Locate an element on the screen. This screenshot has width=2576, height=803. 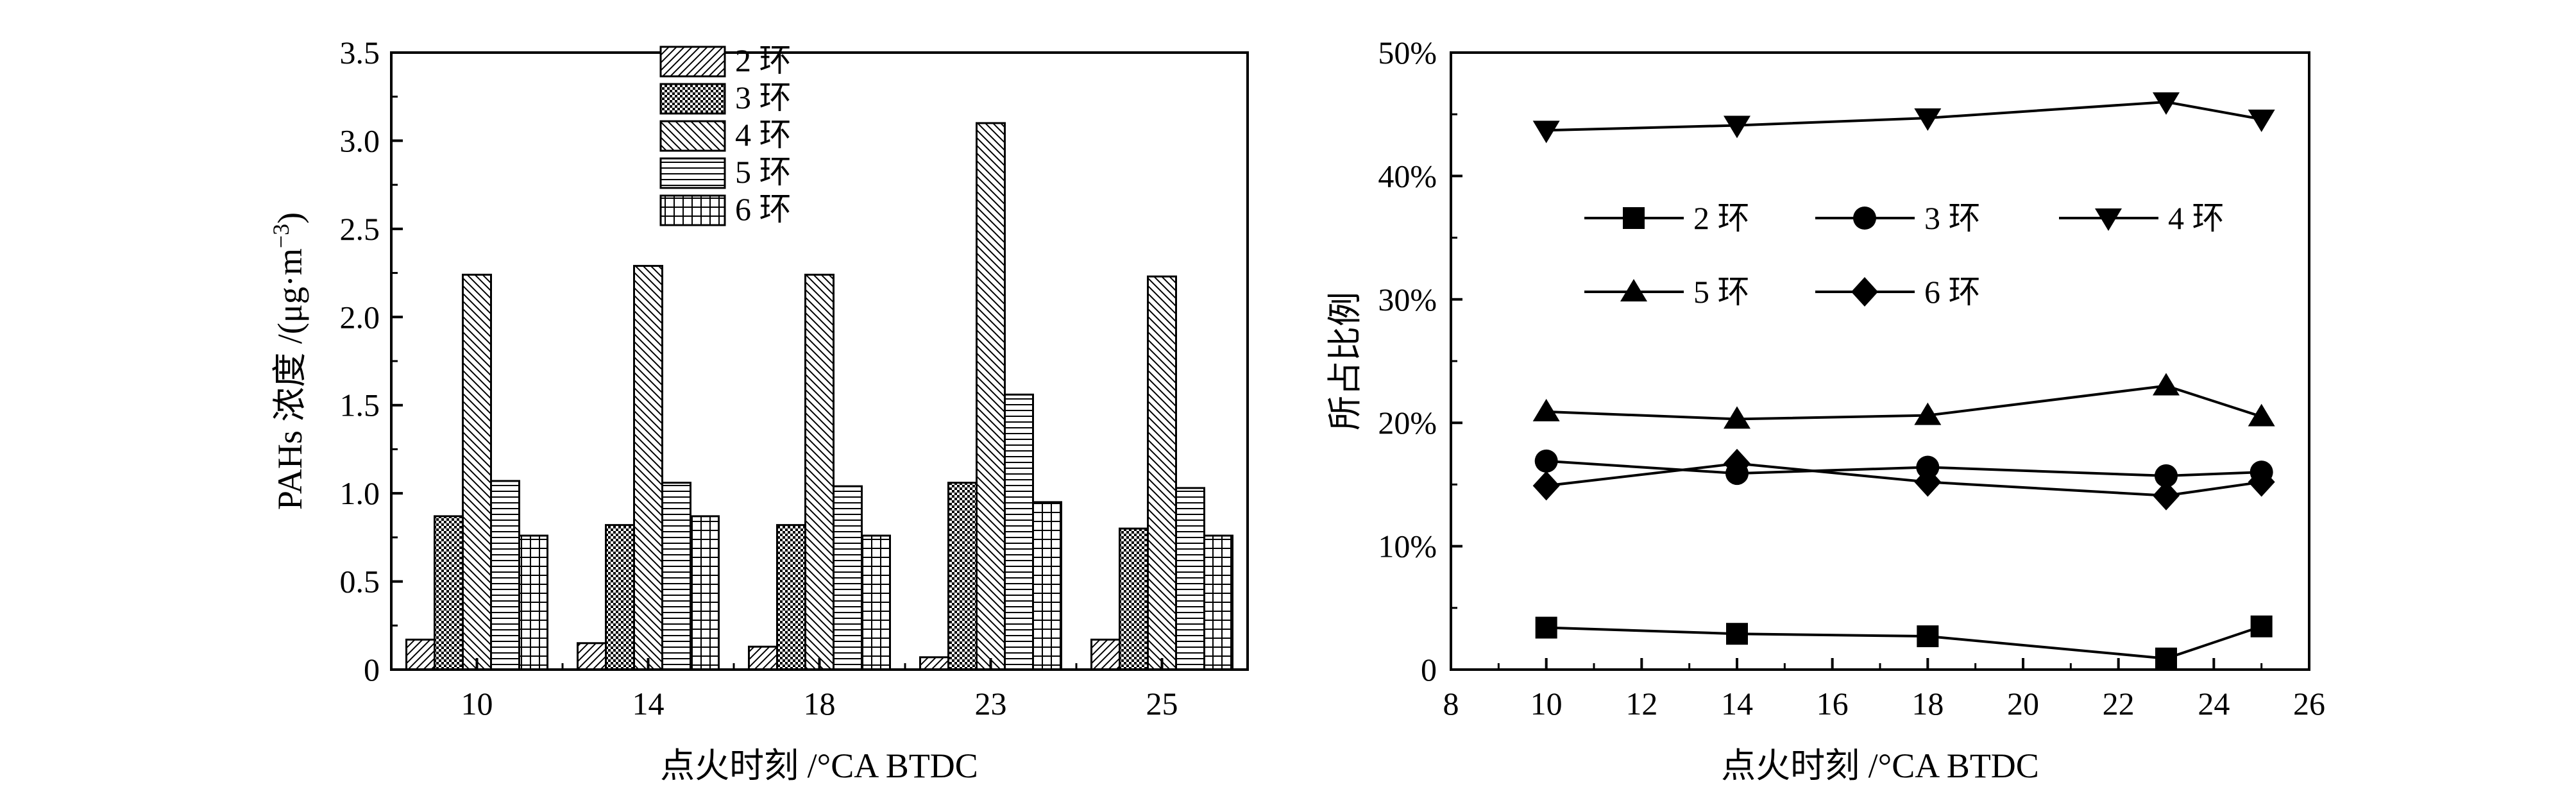
line-y-tick-label: 40% is located at coordinates (1407, 176).